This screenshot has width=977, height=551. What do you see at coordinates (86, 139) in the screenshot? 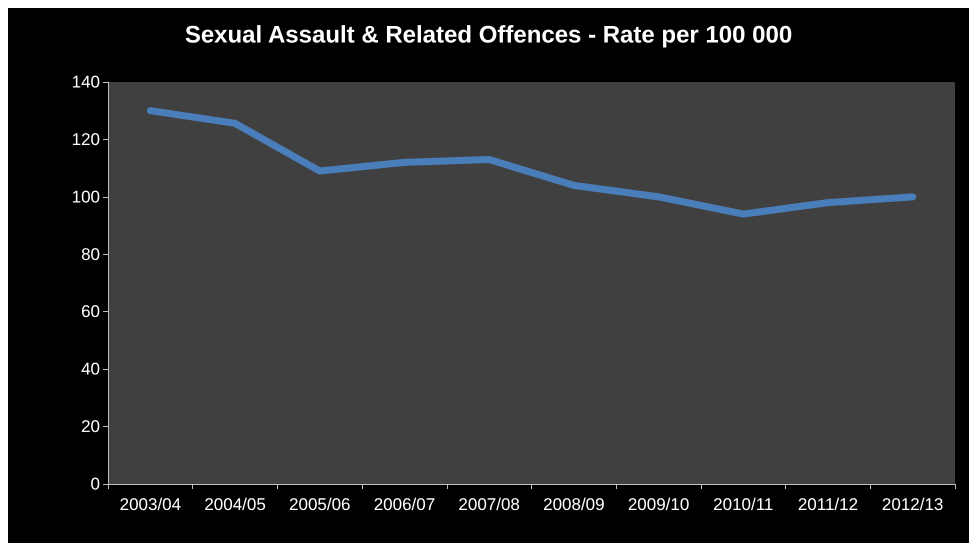
I see `y-tick-label: 120` at bounding box center [86, 139].